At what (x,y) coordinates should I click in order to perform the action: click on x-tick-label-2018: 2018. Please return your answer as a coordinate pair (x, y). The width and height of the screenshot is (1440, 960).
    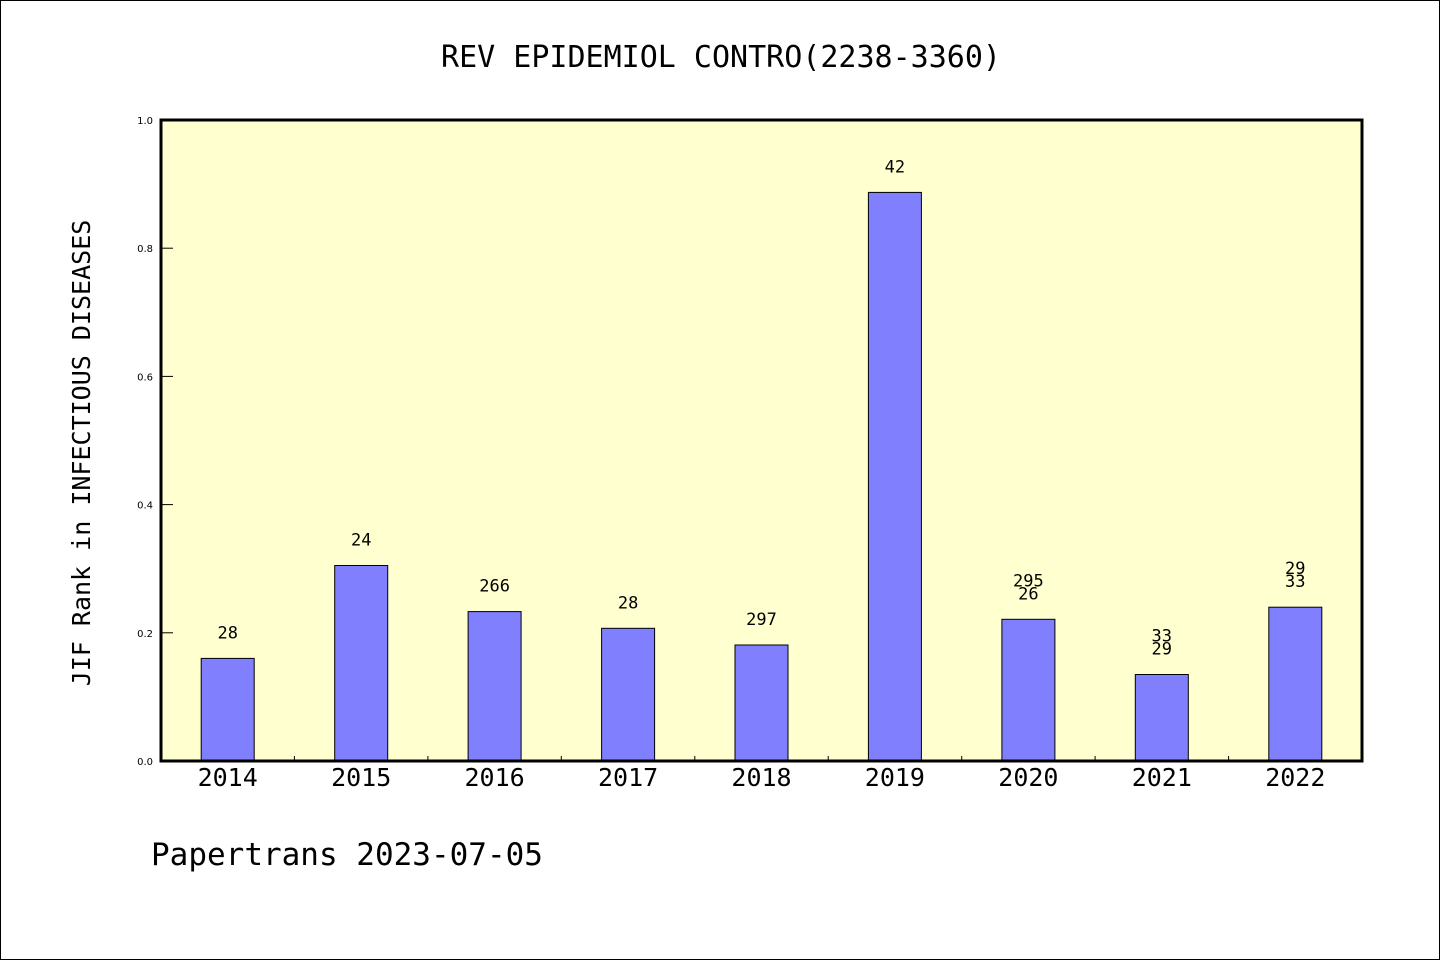
    Looking at the image, I should click on (761, 777).